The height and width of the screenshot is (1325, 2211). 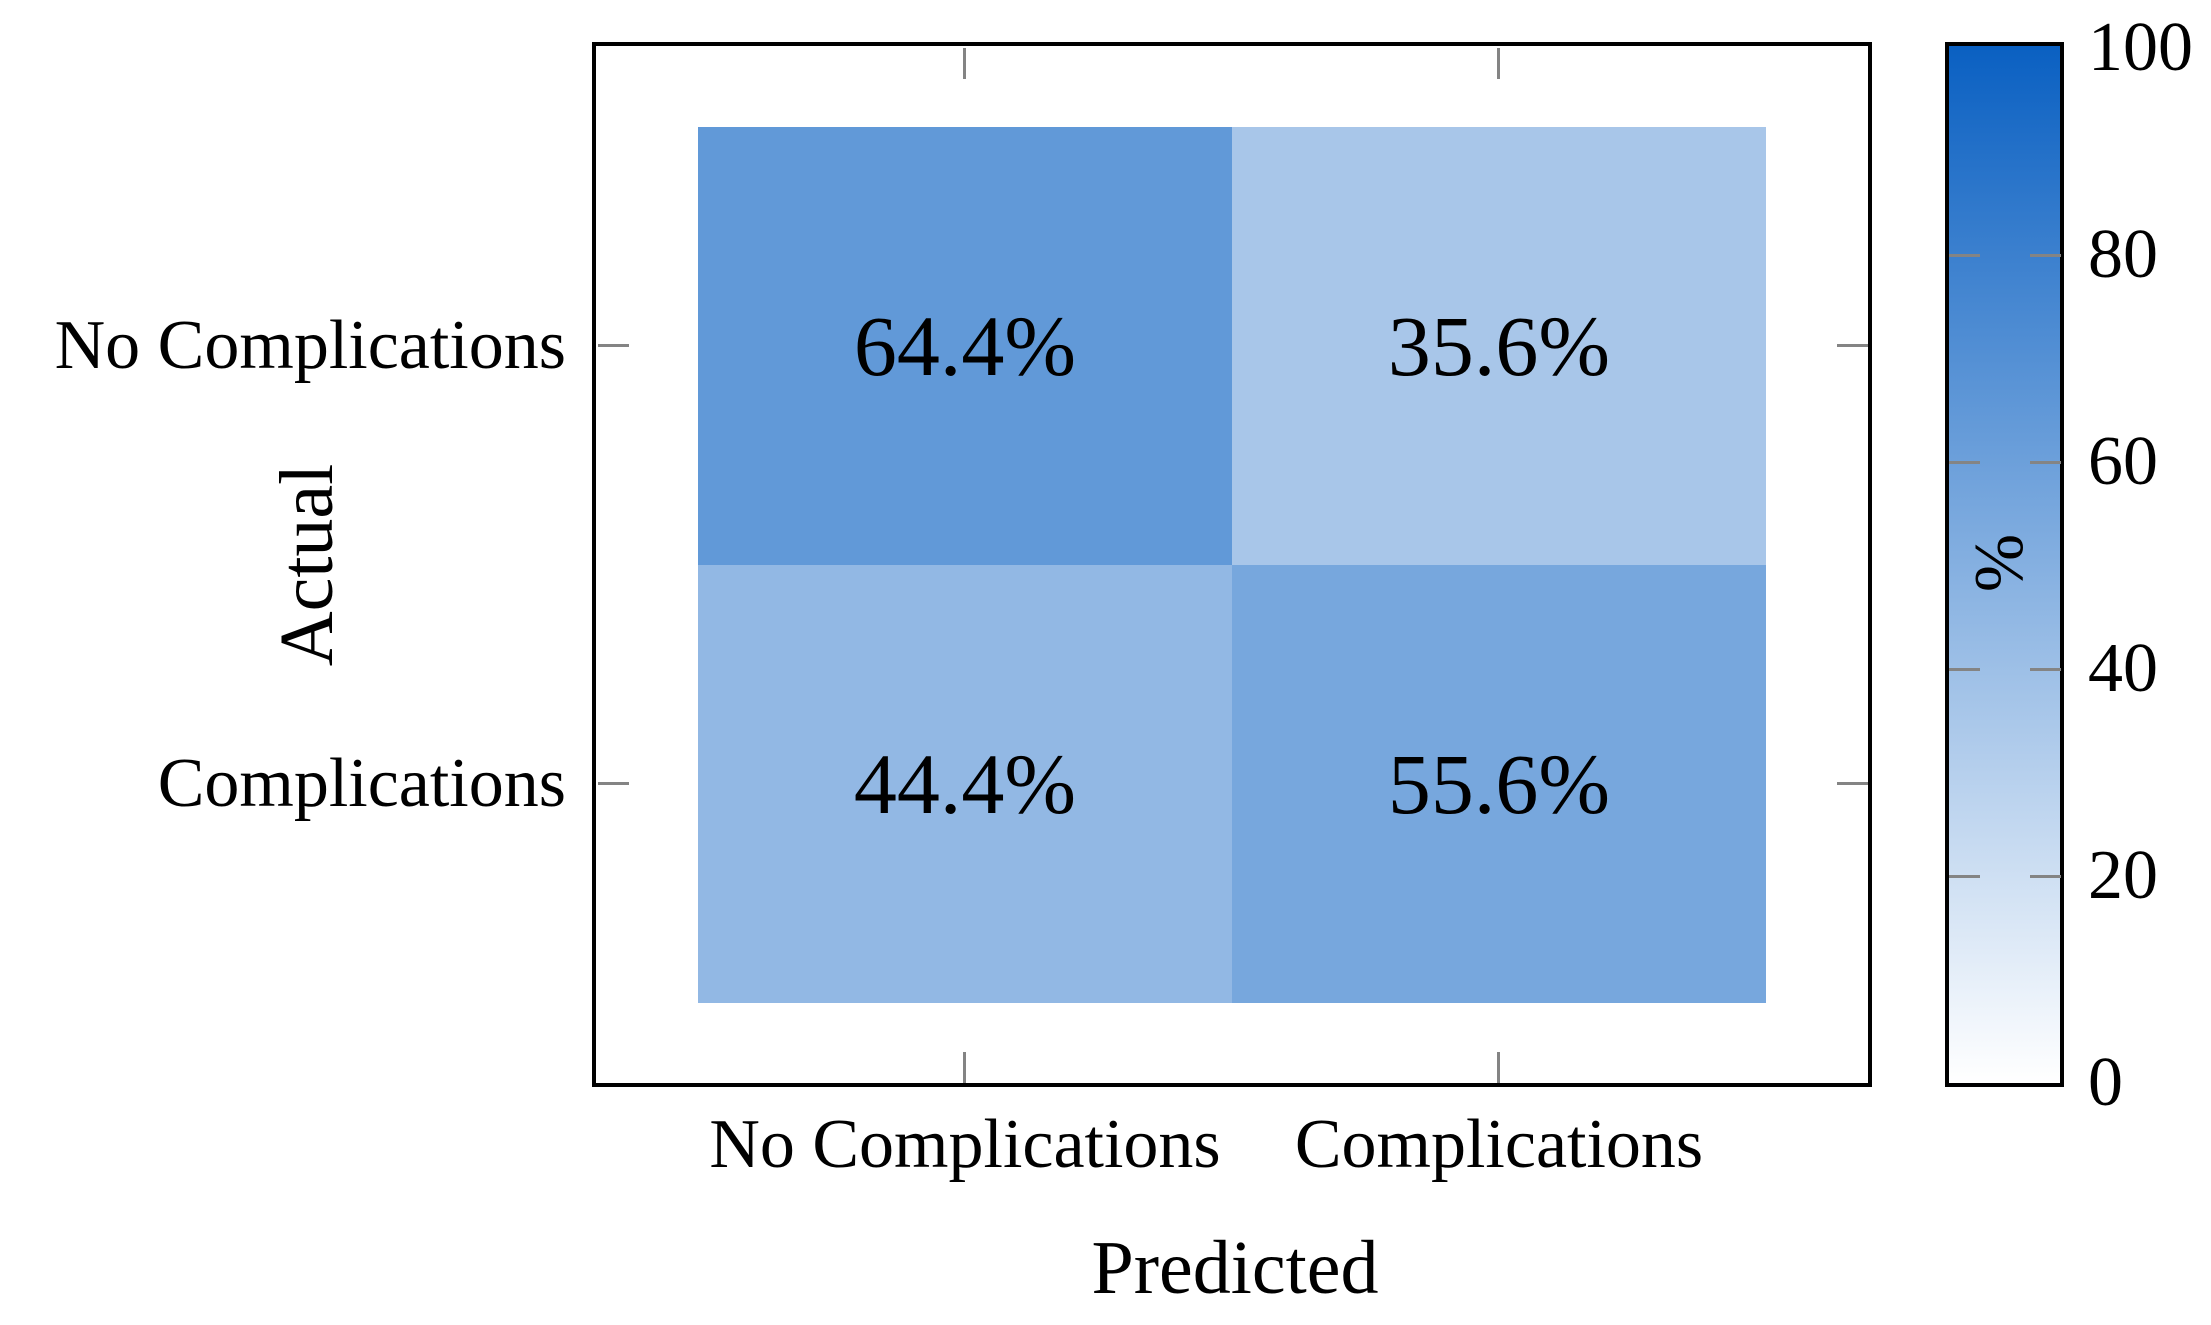 What do you see at coordinates (1499, 346) in the screenshot?
I see `heatmap-cell-actual-no-pred-yes: 35.6%` at bounding box center [1499, 346].